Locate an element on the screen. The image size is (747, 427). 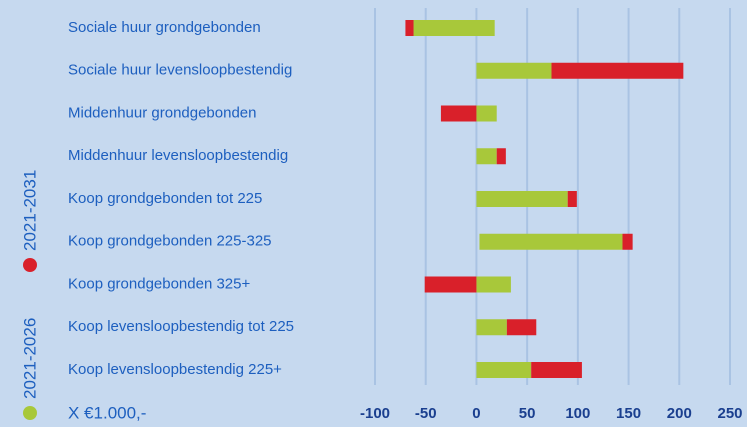
x-tick-label: 50 is located at coordinates (527, 413).